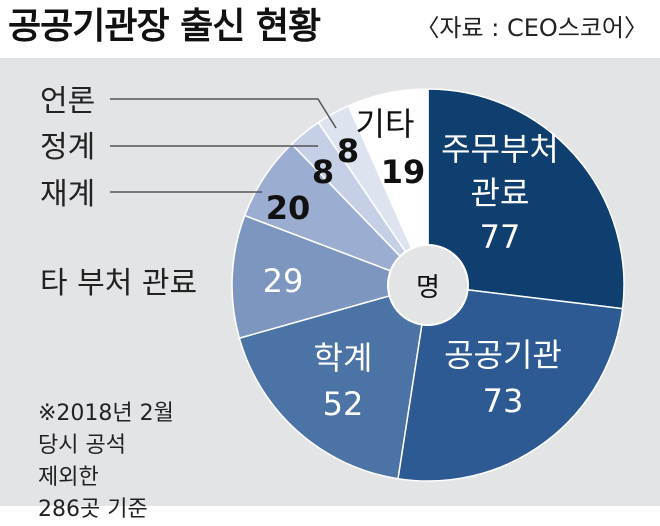 The height and width of the screenshot is (526, 660). Describe the element at coordinates (343, 404) in the screenshot. I see `slice-value: 52` at that location.